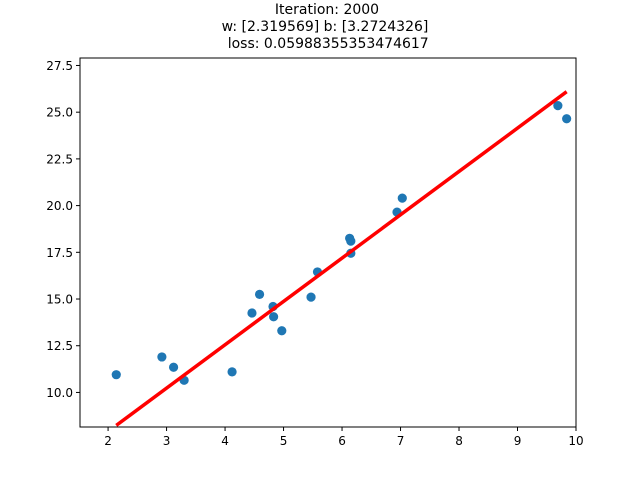 The width and height of the screenshot is (640, 480). Describe the element at coordinates (225, 441) in the screenshot. I see `x-tick-label: 4` at that location.